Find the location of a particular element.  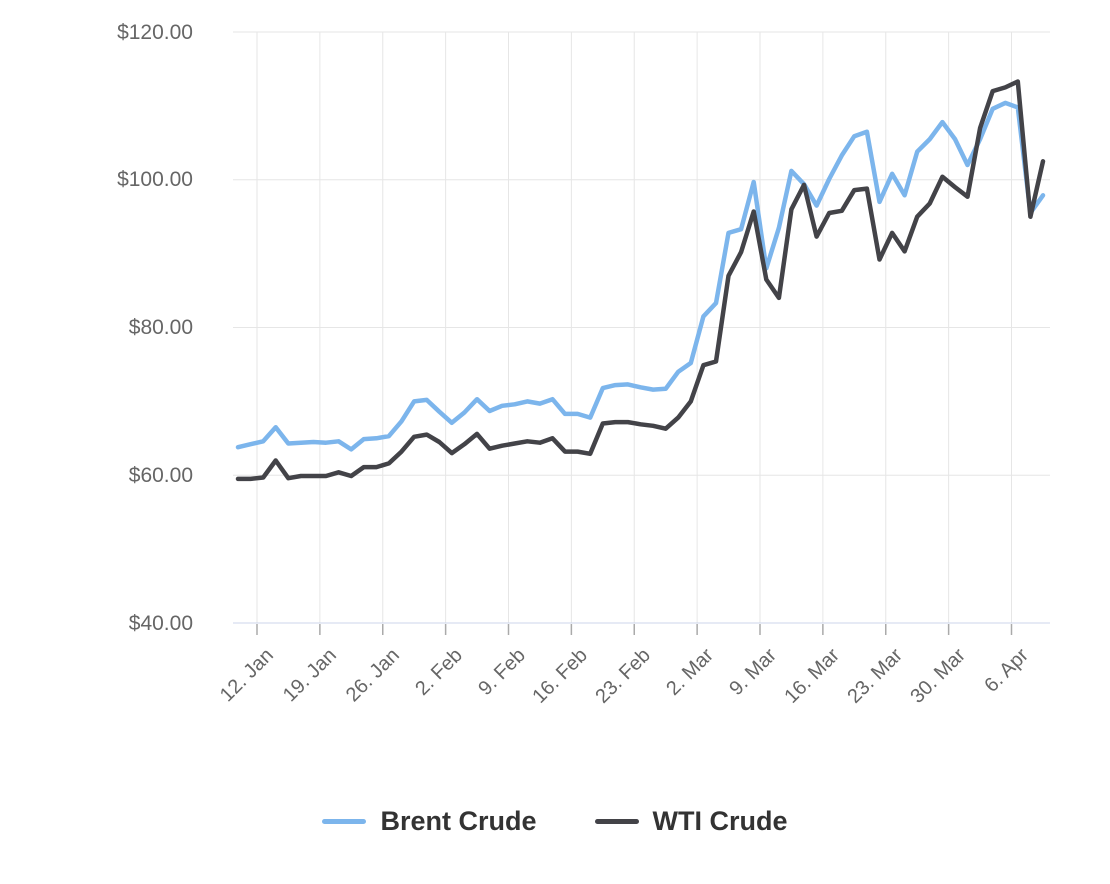

legend-label-wti: WTI Crude is located at coordinates (720, 821).